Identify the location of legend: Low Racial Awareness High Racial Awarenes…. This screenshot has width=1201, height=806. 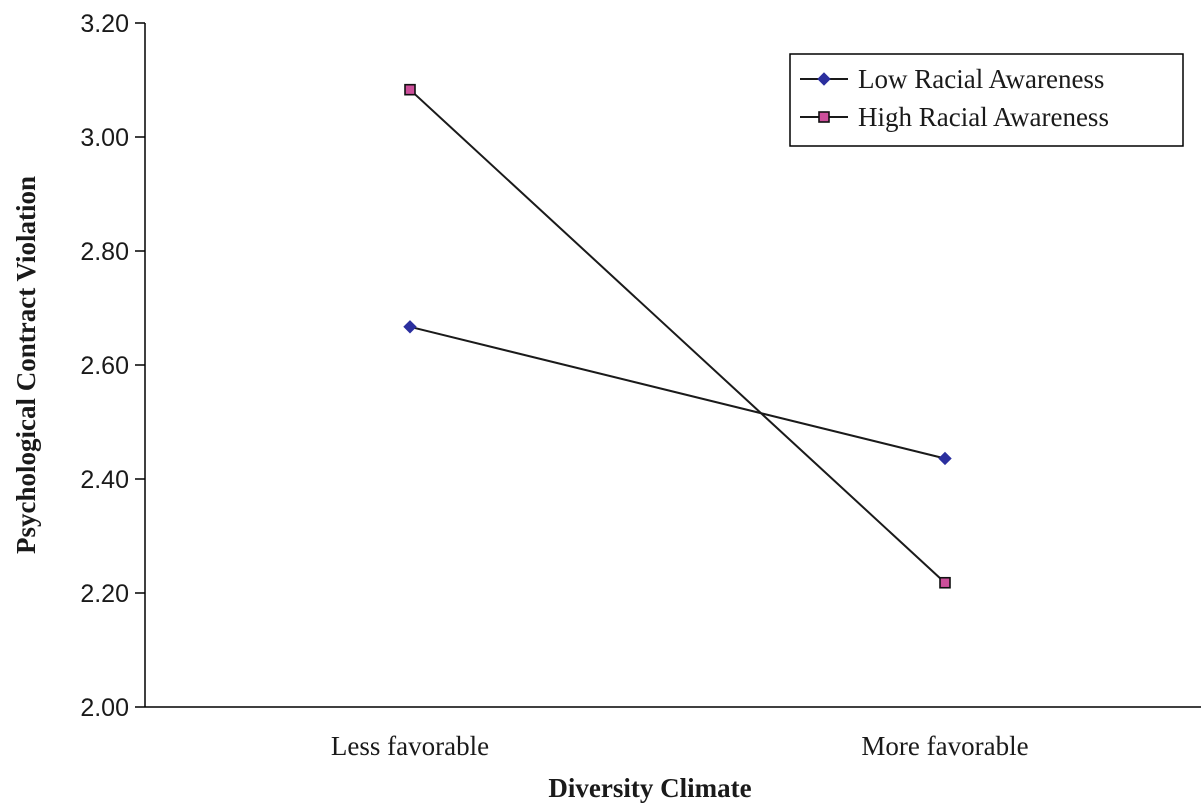
(986, 100).